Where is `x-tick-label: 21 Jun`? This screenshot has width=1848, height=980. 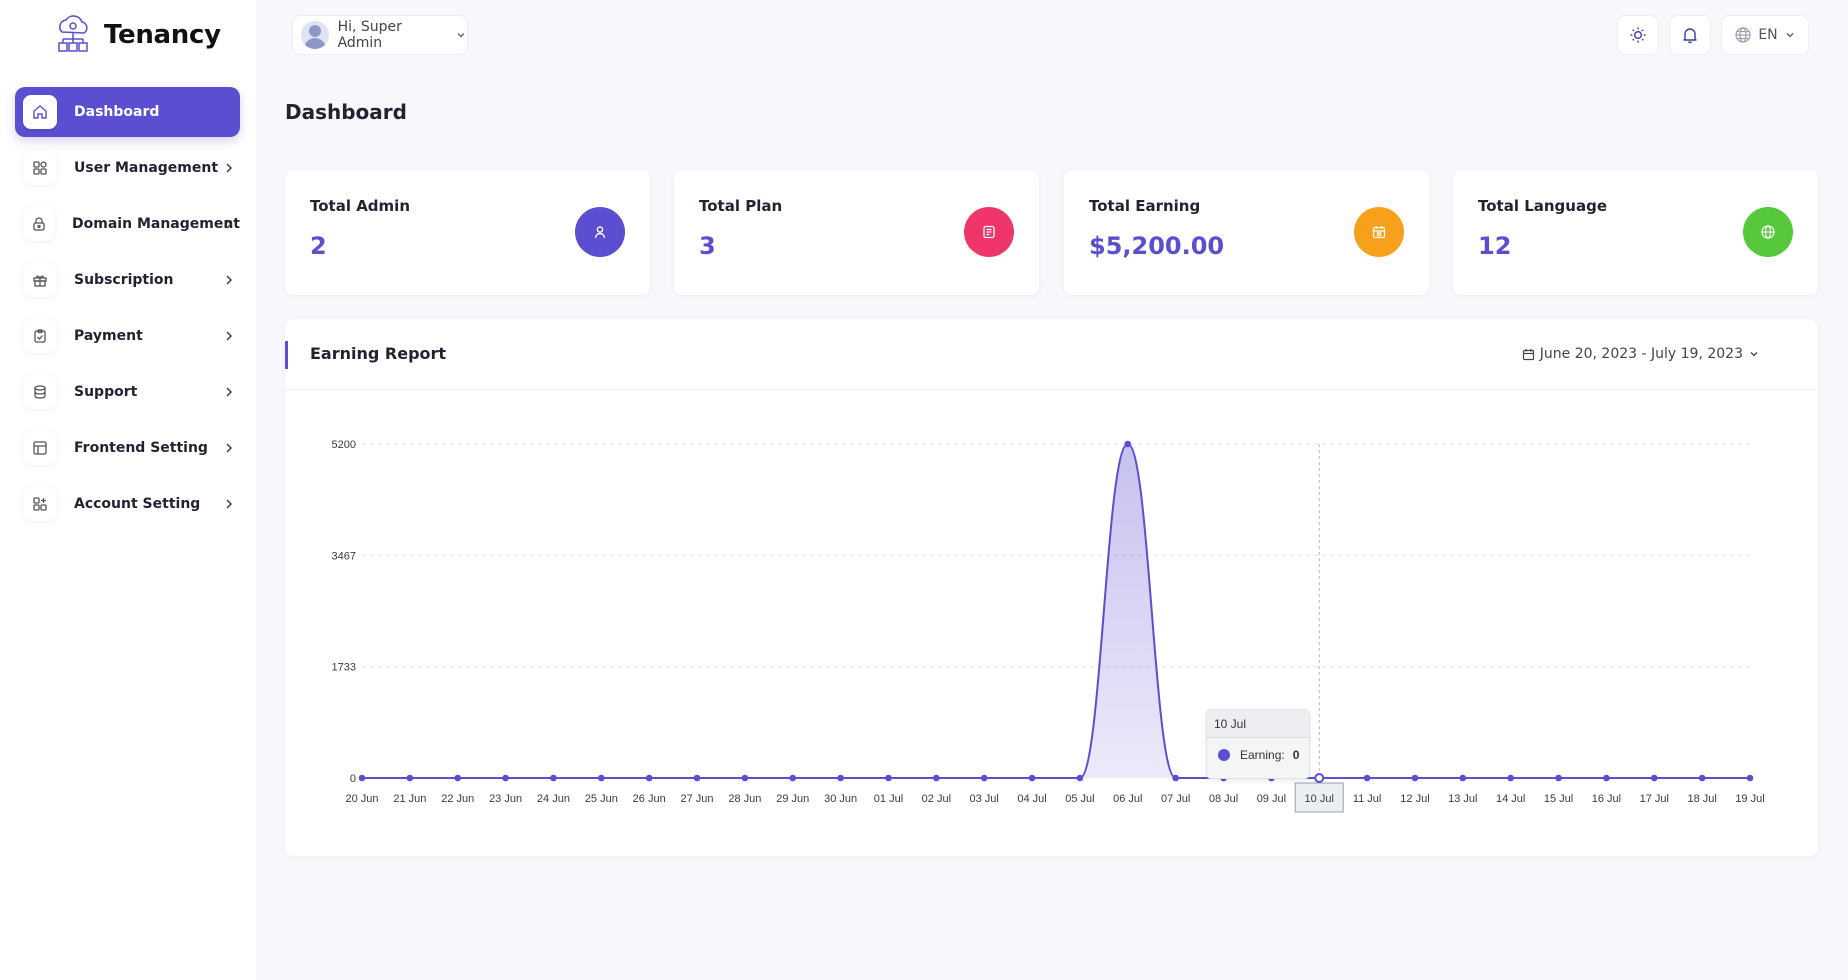
x-tick-label: 21 Jun is located at coordinates (409, 799).